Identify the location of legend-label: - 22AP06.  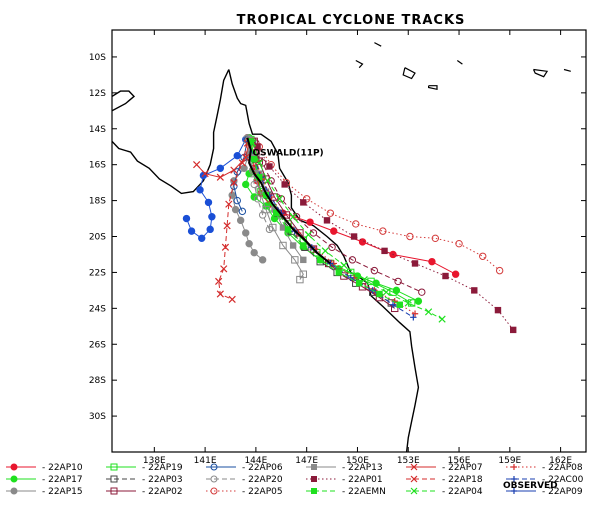
(262, 468).